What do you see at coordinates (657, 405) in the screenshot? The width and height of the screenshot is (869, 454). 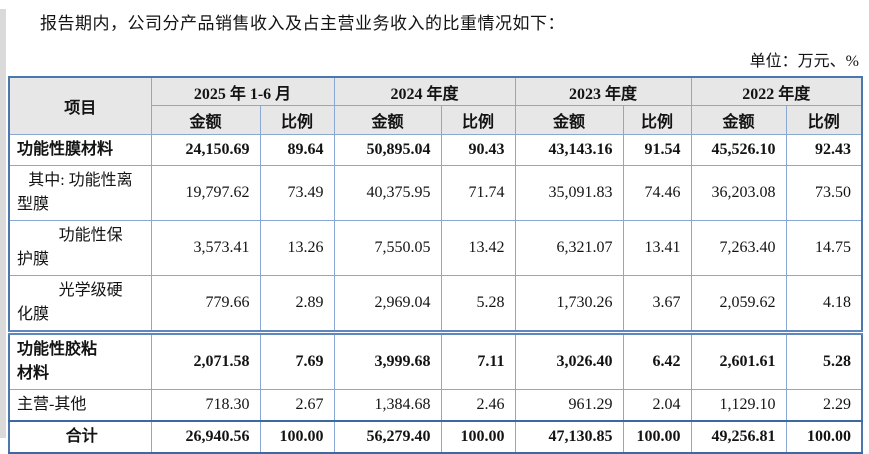 I see `ratio-cell: 2.04` at bounding box center [657, 405].